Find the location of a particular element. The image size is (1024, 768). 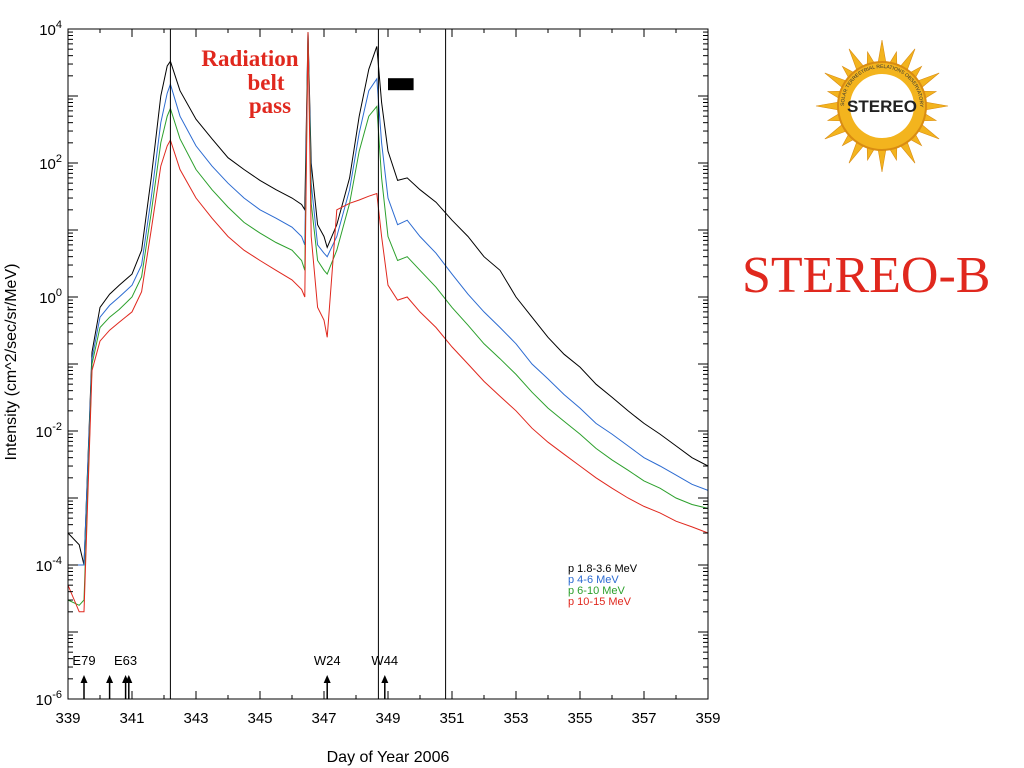

x-tick-label: 347 is located at coordinates (323, 718).